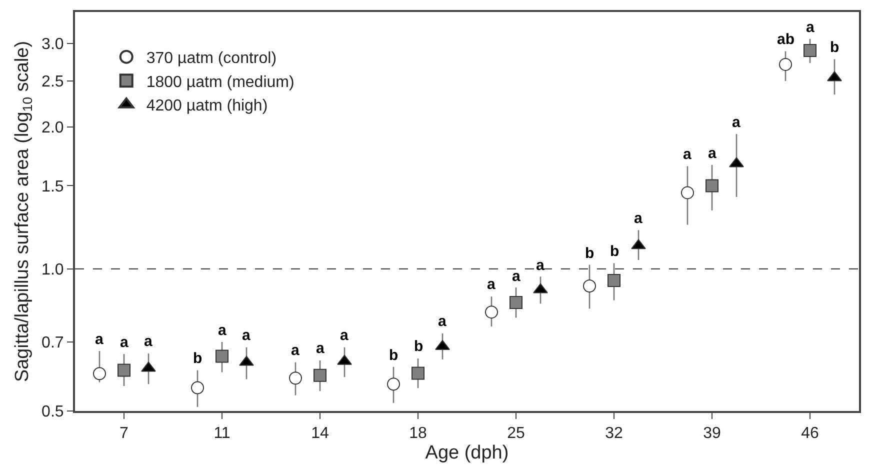 The image size is (871, 470). Describe the element at coordinates (124, 433) in the screenshot. I see `x-tick-label: 7` at that location.